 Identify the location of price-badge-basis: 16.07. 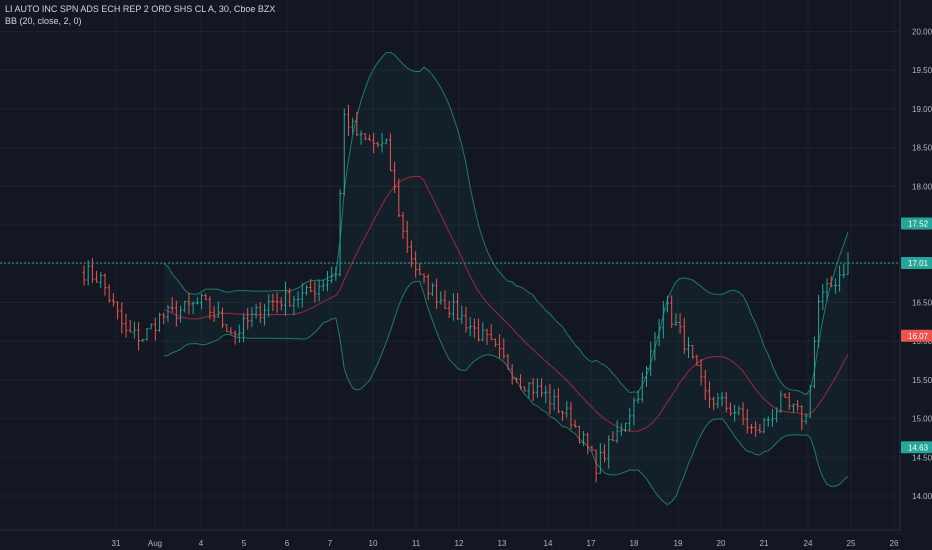
(916, 335).